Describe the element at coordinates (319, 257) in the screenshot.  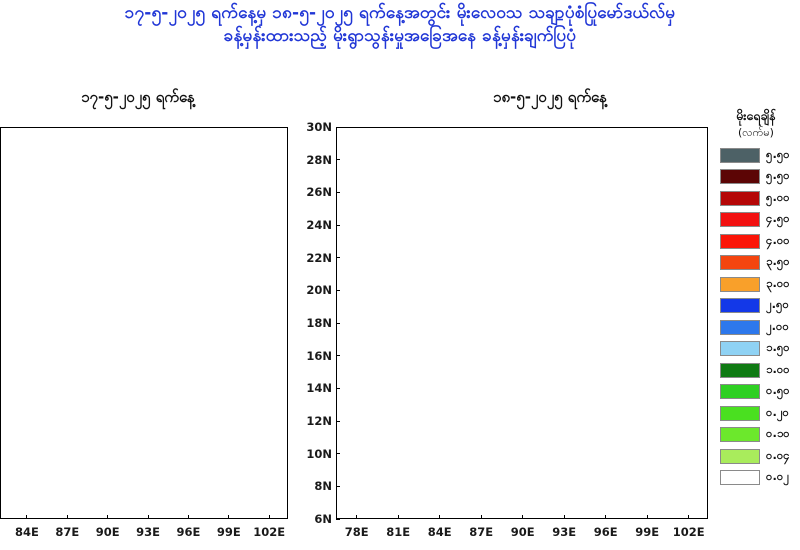
I see `y-tick-label: 22N` at that location.